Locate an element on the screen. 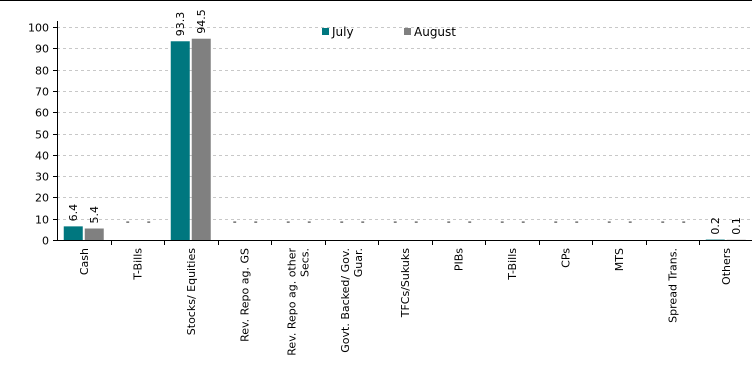 This screenshot has height=370, width=752. category-label: Guar. is located at coordinates (358, 262).